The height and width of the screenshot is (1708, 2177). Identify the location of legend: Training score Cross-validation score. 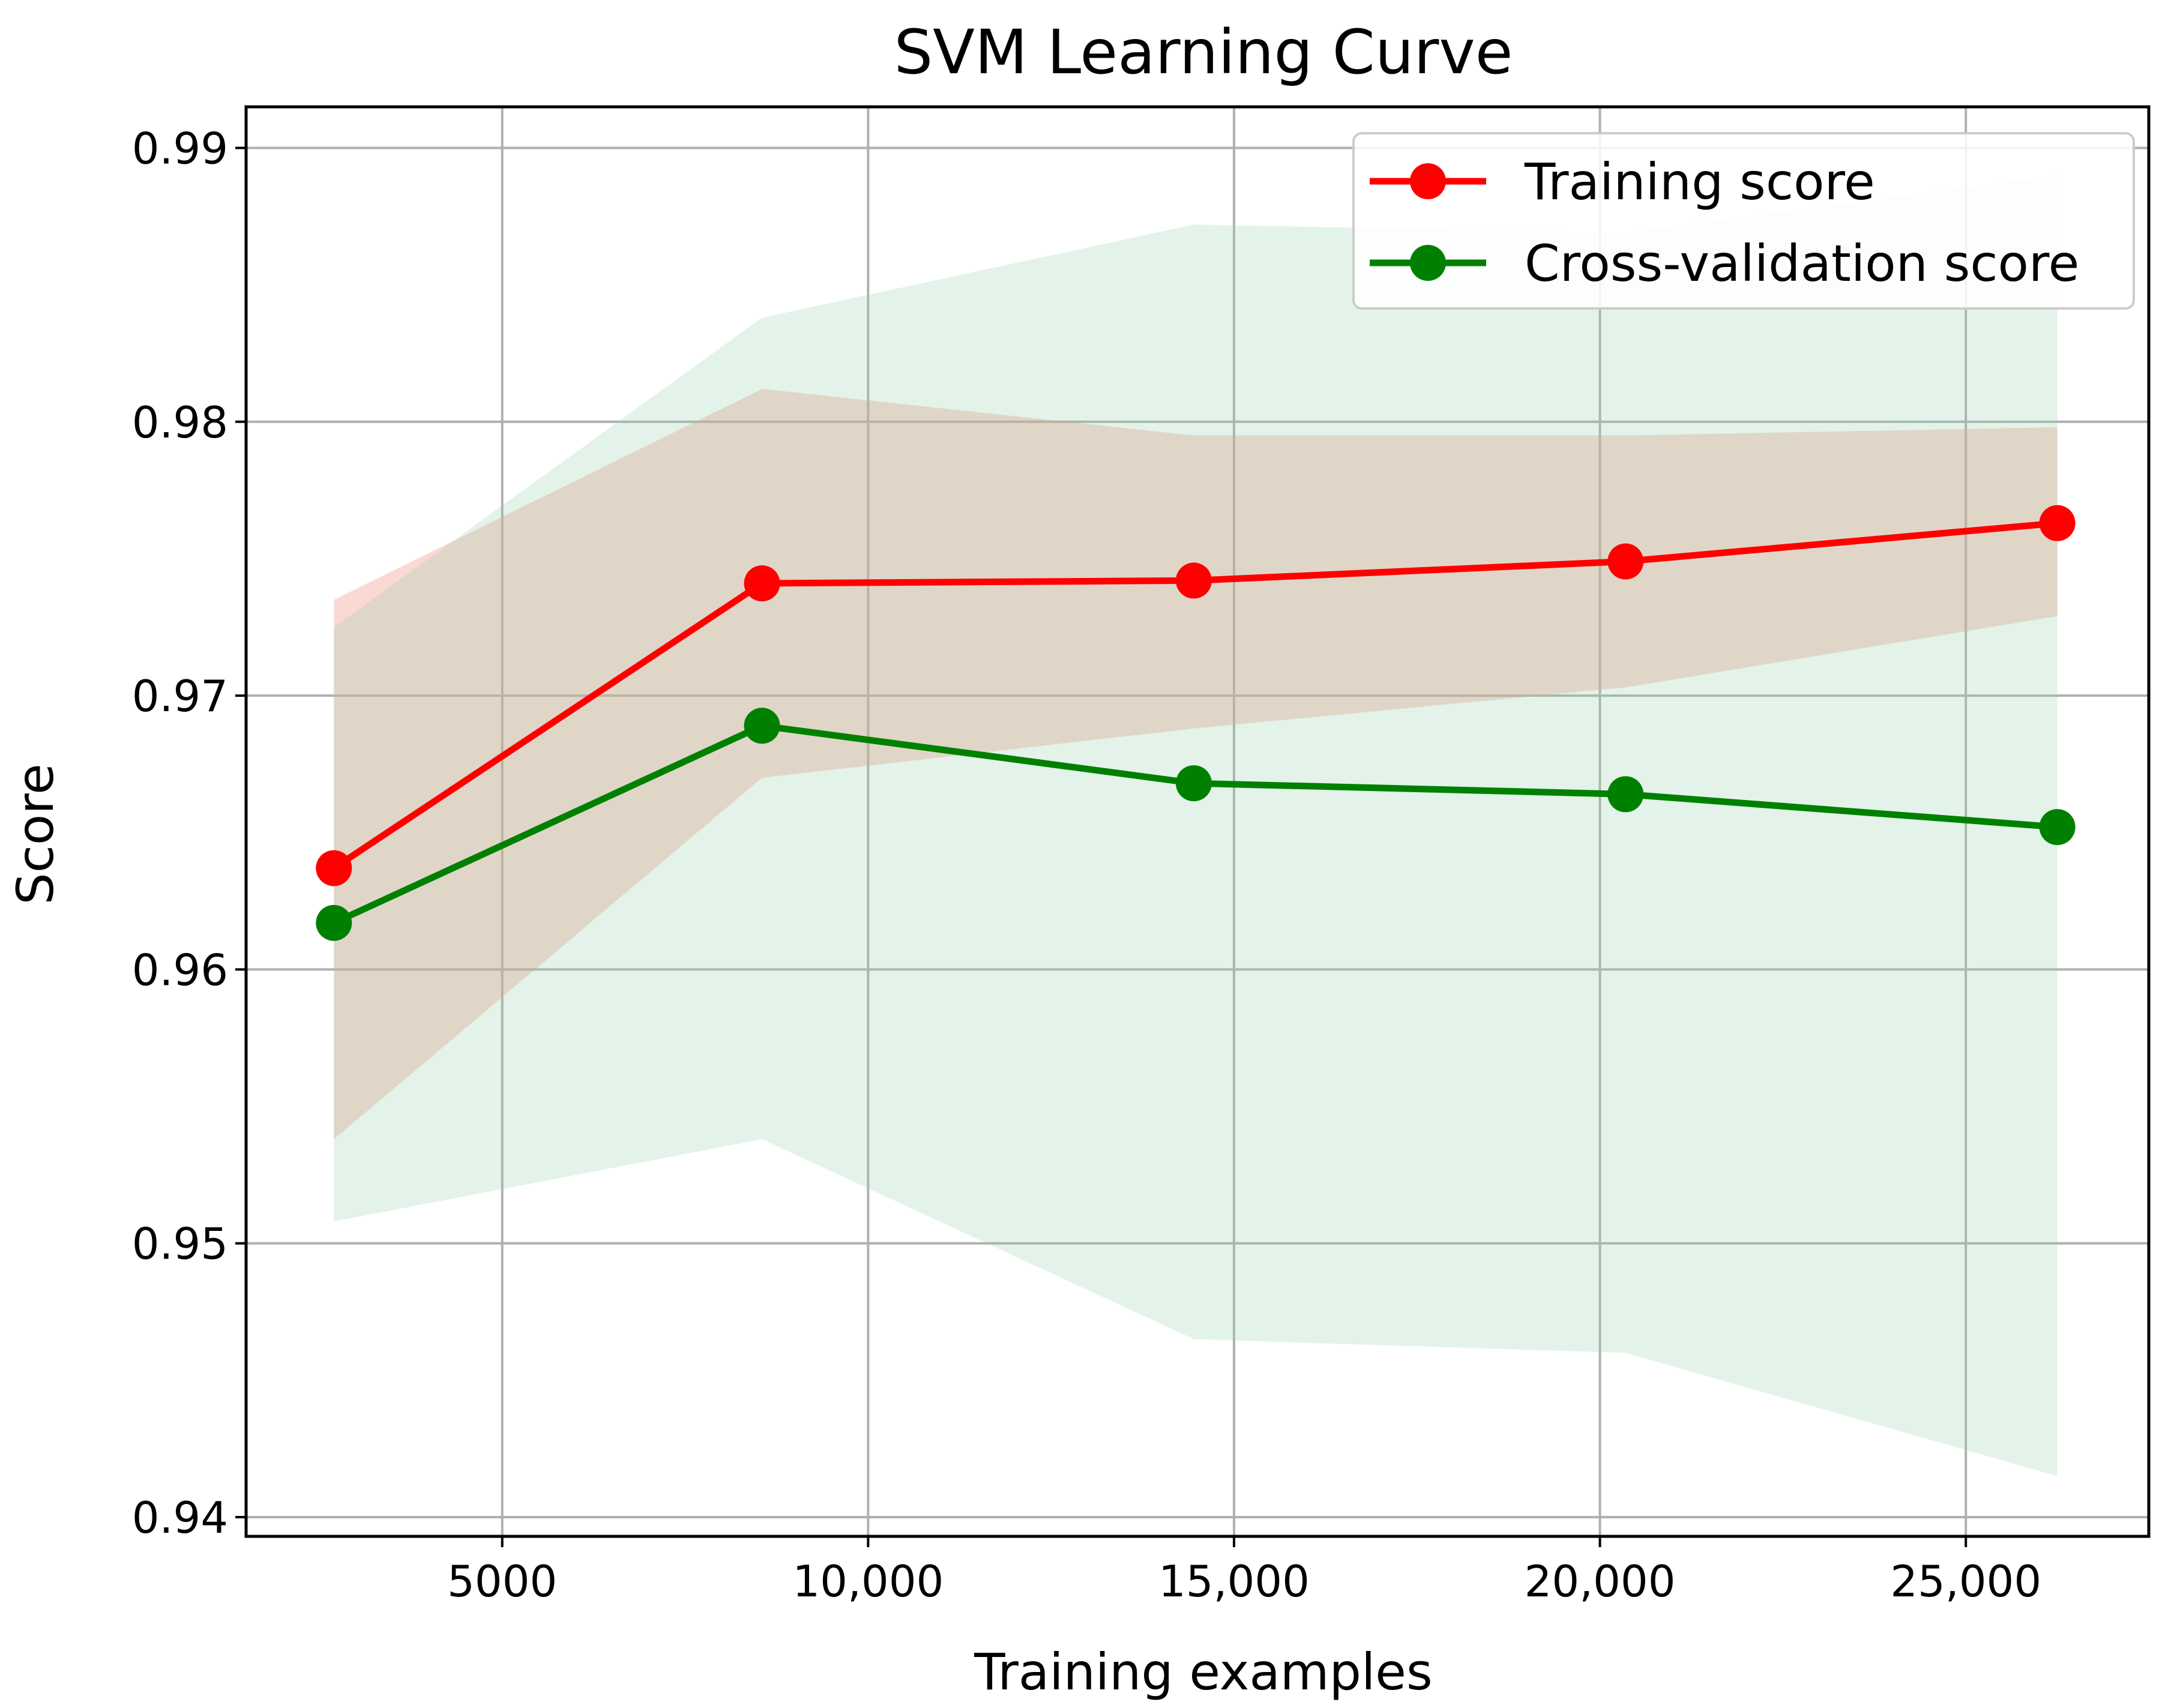
(1743, 221).